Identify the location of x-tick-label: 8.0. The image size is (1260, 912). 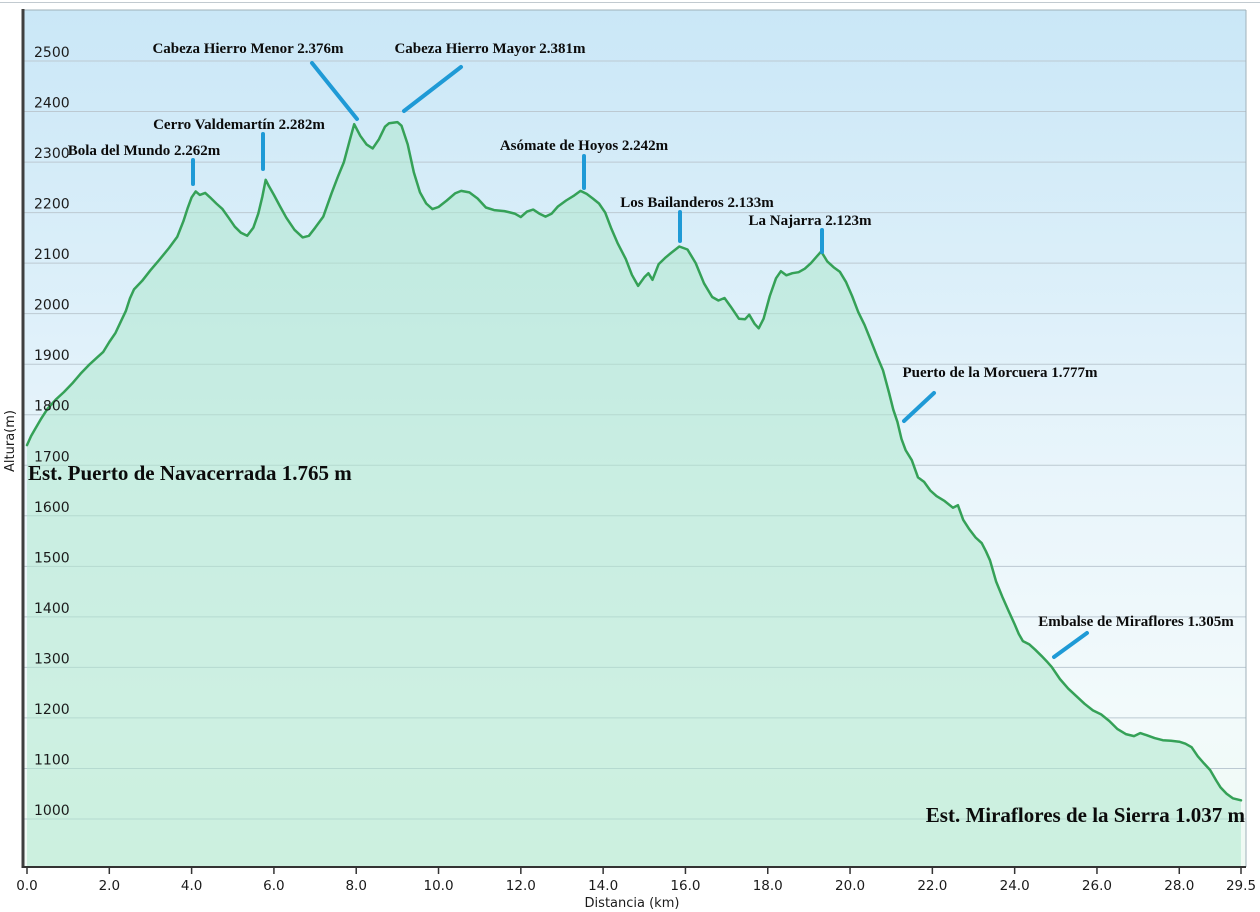
(355, 886).